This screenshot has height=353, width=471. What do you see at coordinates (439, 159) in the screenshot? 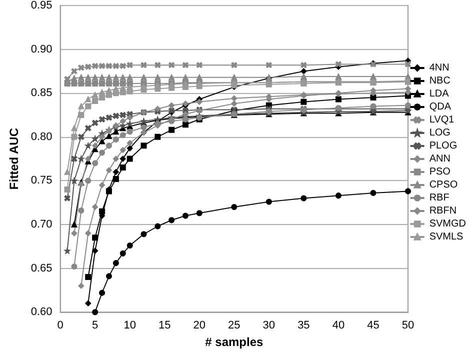
I see `legend-label: ANN` at bounding box center [439, 159].